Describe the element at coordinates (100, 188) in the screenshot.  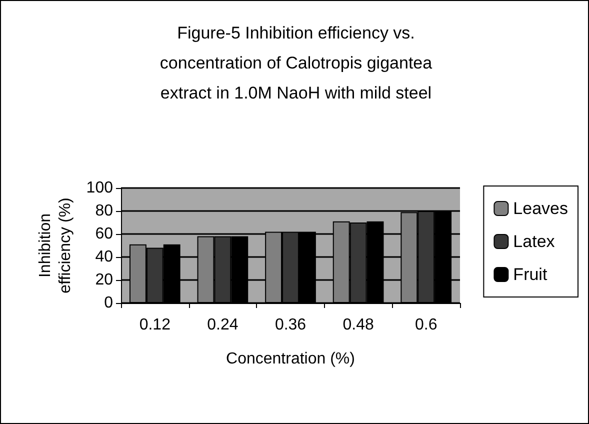
I see `y-tick-label: 100` at that location.